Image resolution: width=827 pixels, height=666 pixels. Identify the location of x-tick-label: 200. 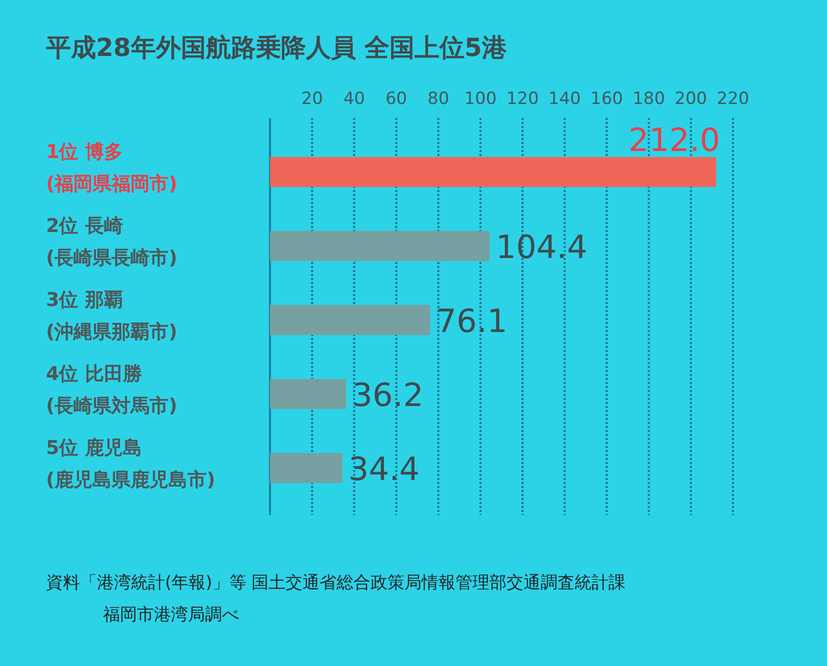
(691, 99).